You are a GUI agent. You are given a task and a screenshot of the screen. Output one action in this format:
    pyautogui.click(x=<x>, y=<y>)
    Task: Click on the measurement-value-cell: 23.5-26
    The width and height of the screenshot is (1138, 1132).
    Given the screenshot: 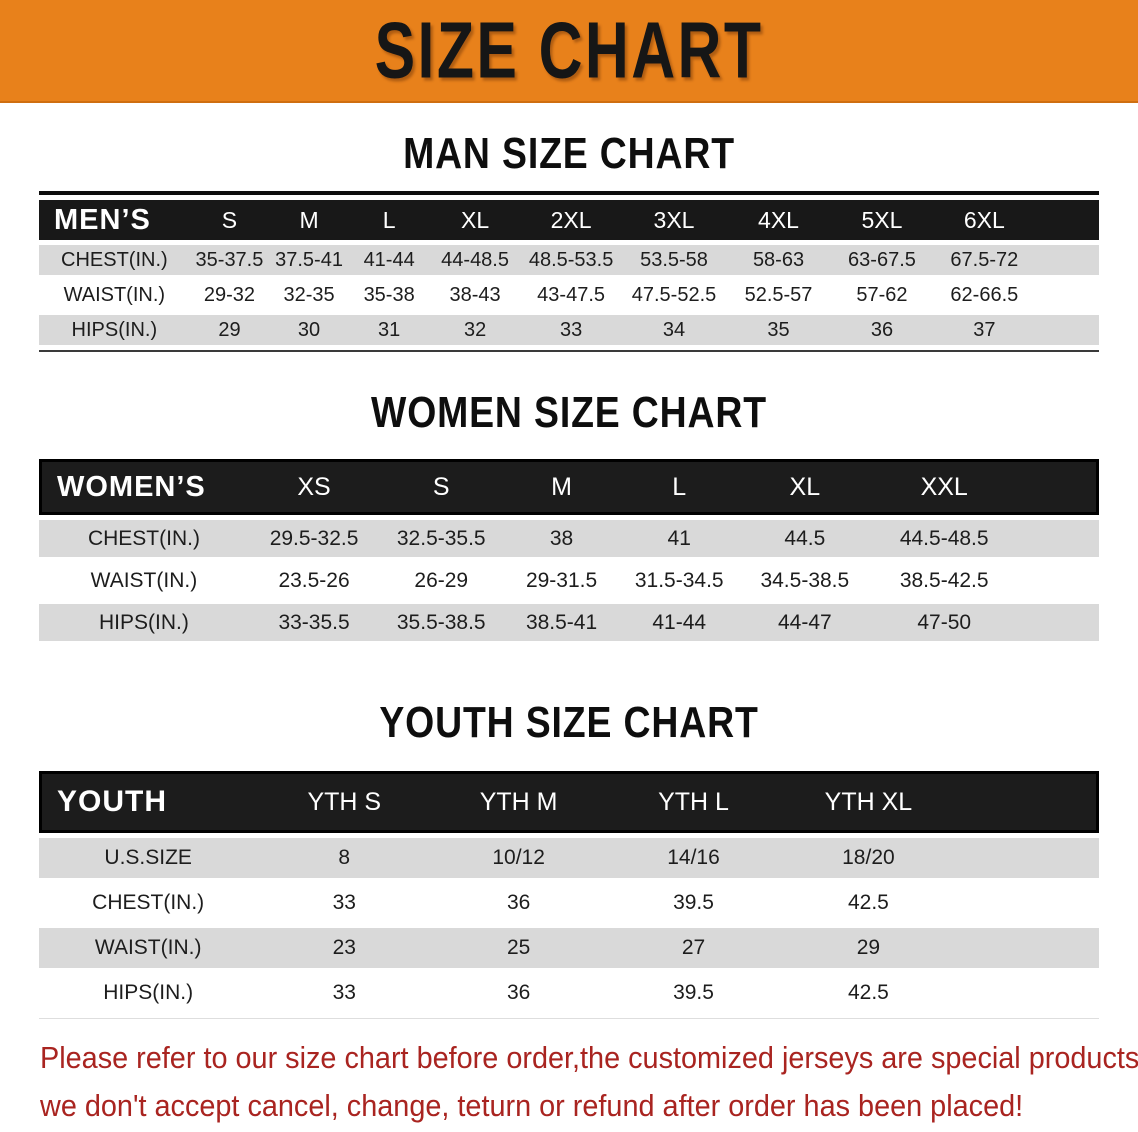 What is the action you would take?
    pyautogui.click(x=314, y=580)
    